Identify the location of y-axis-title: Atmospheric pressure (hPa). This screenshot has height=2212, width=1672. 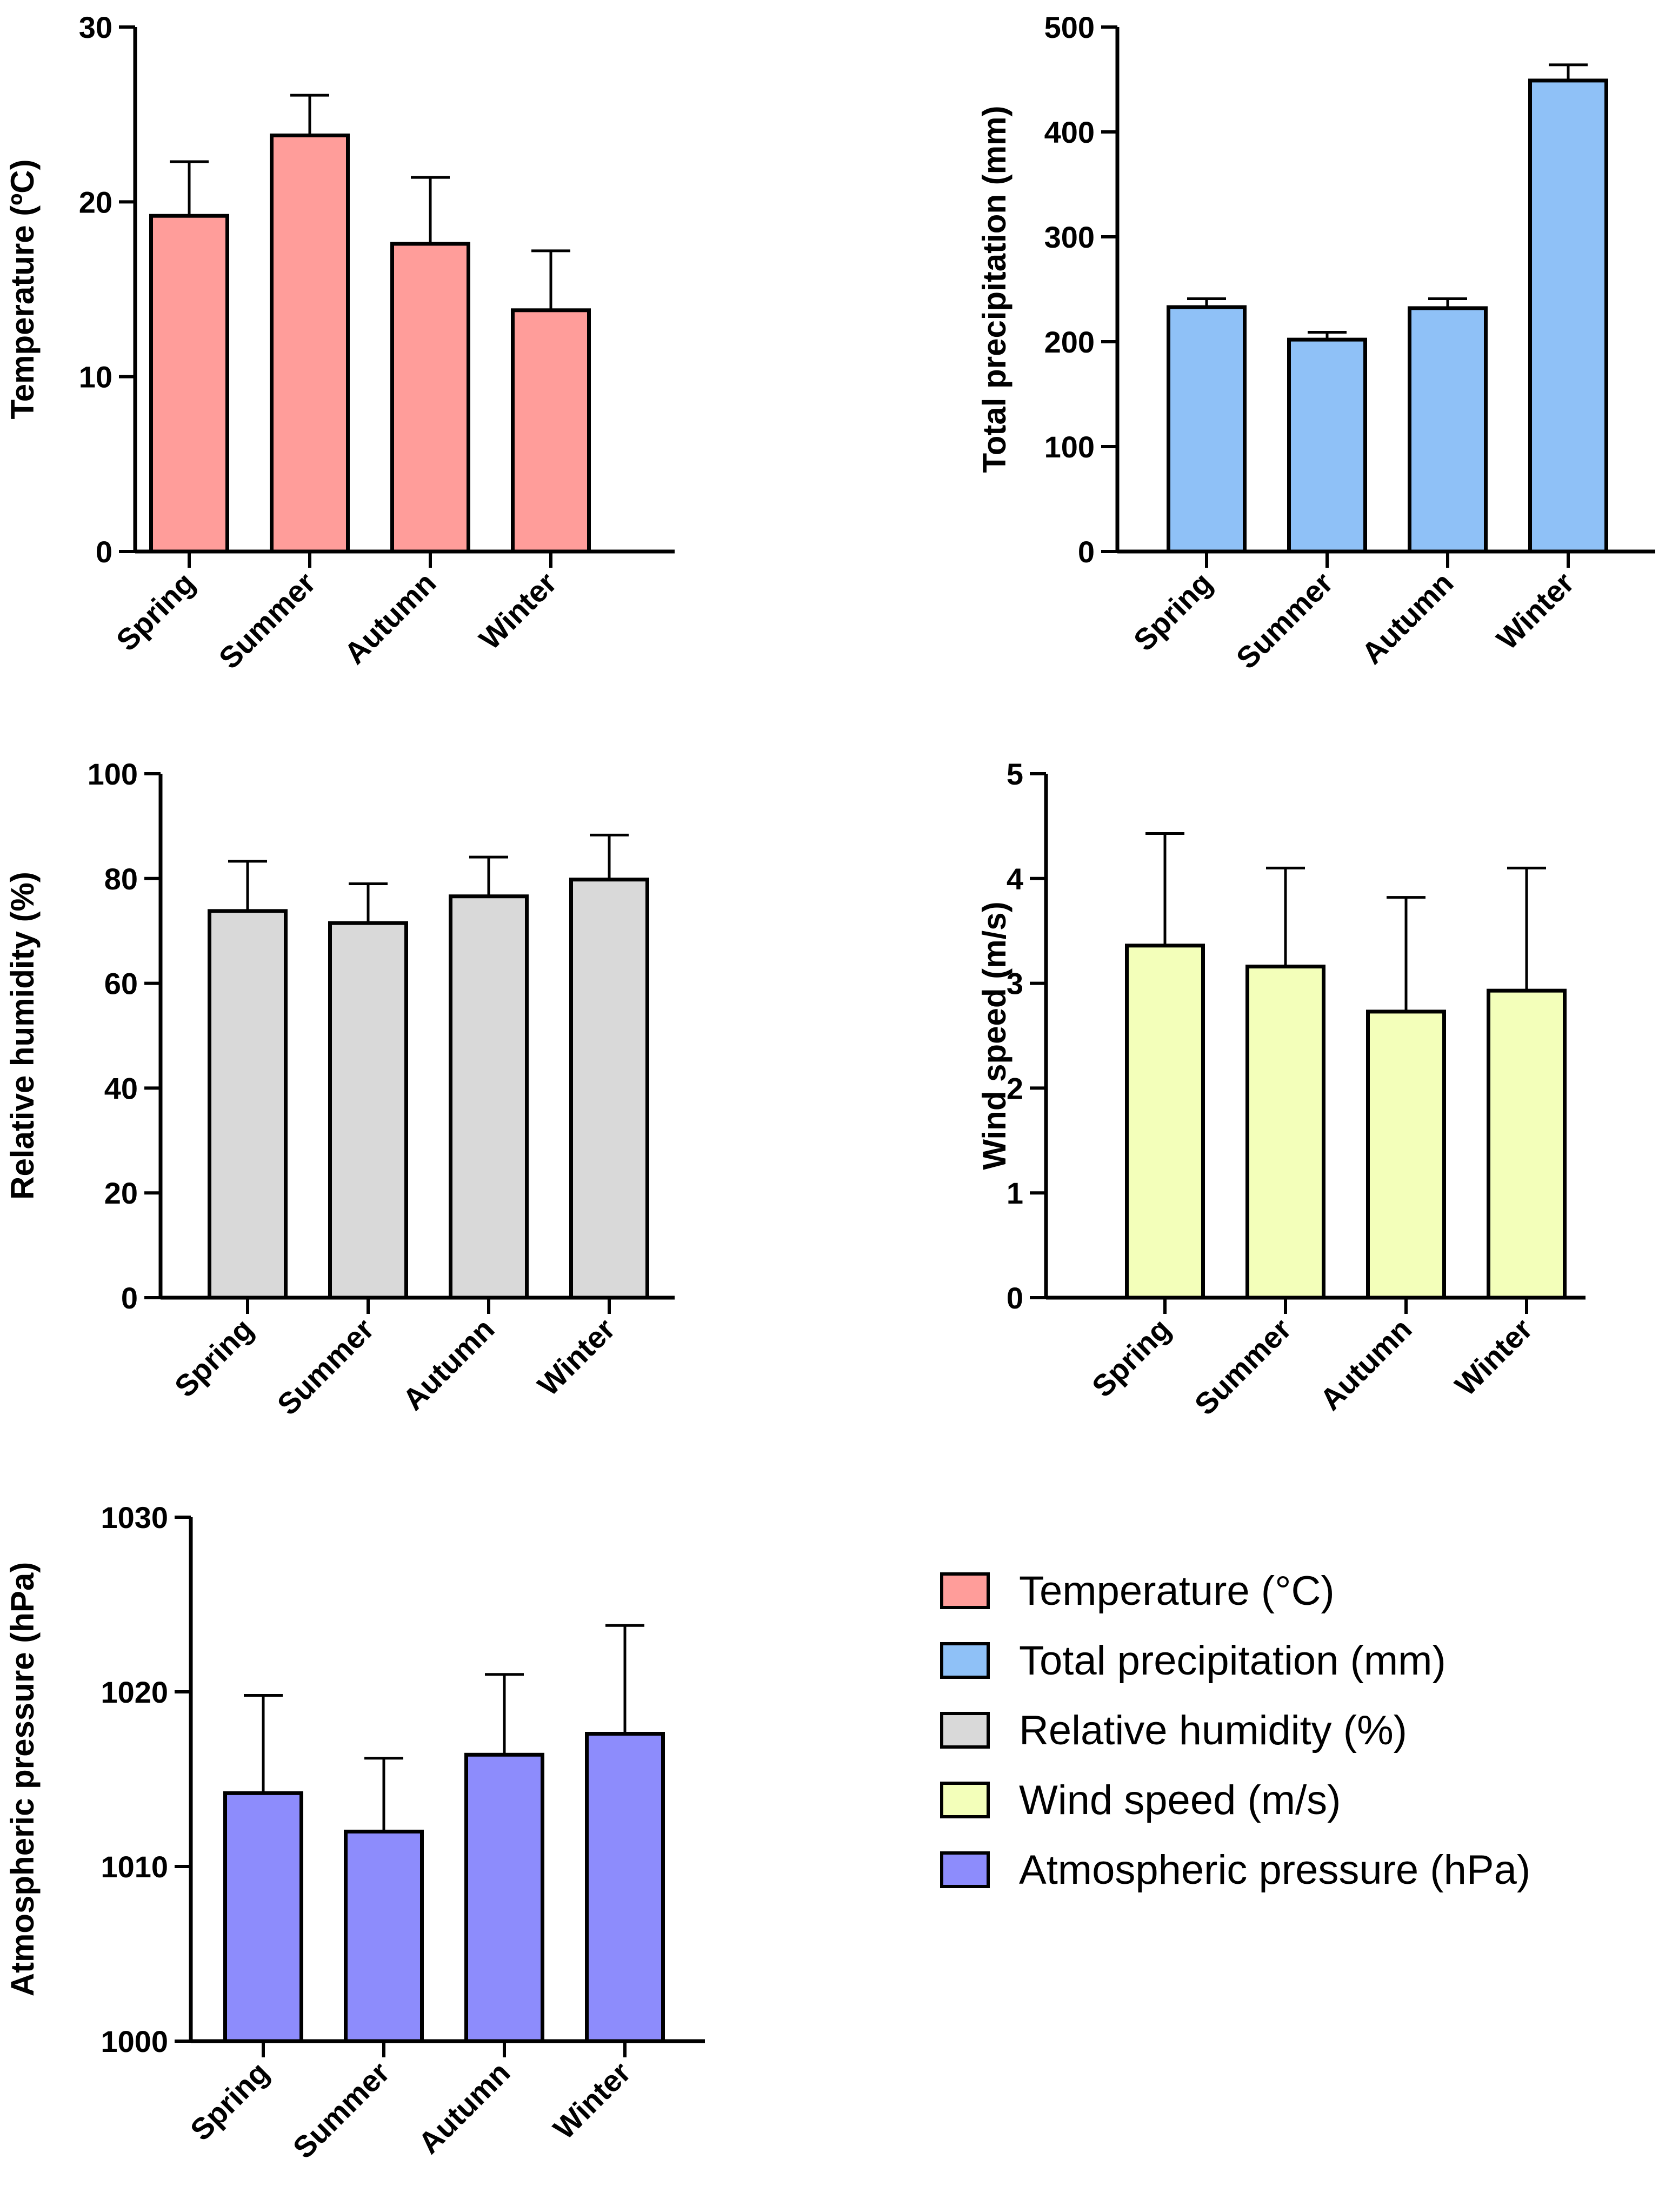
(22, 1779).